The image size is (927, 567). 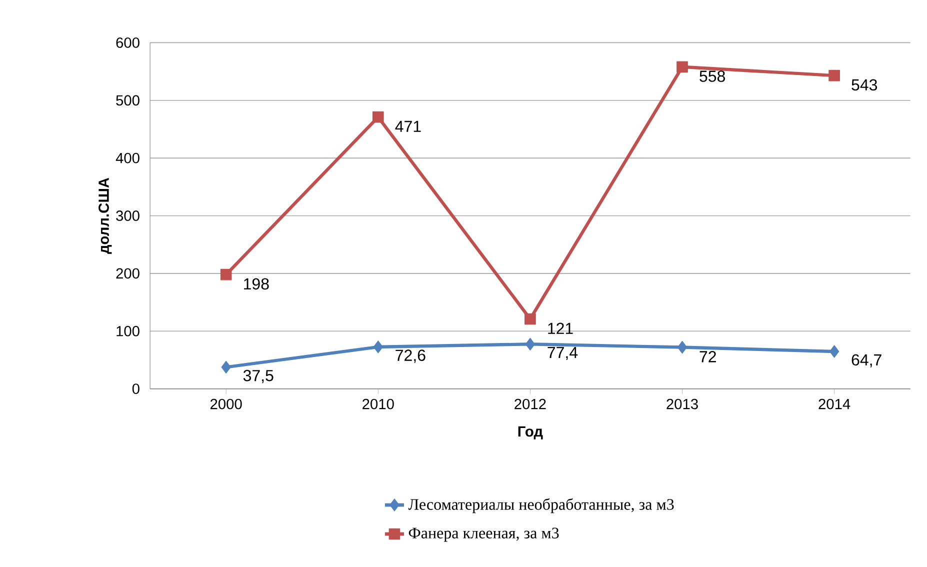 What do you see at coordinates (128, 331) in the screenshot?
I see `y-tick-label: 100` at bounding box center [128, 331].